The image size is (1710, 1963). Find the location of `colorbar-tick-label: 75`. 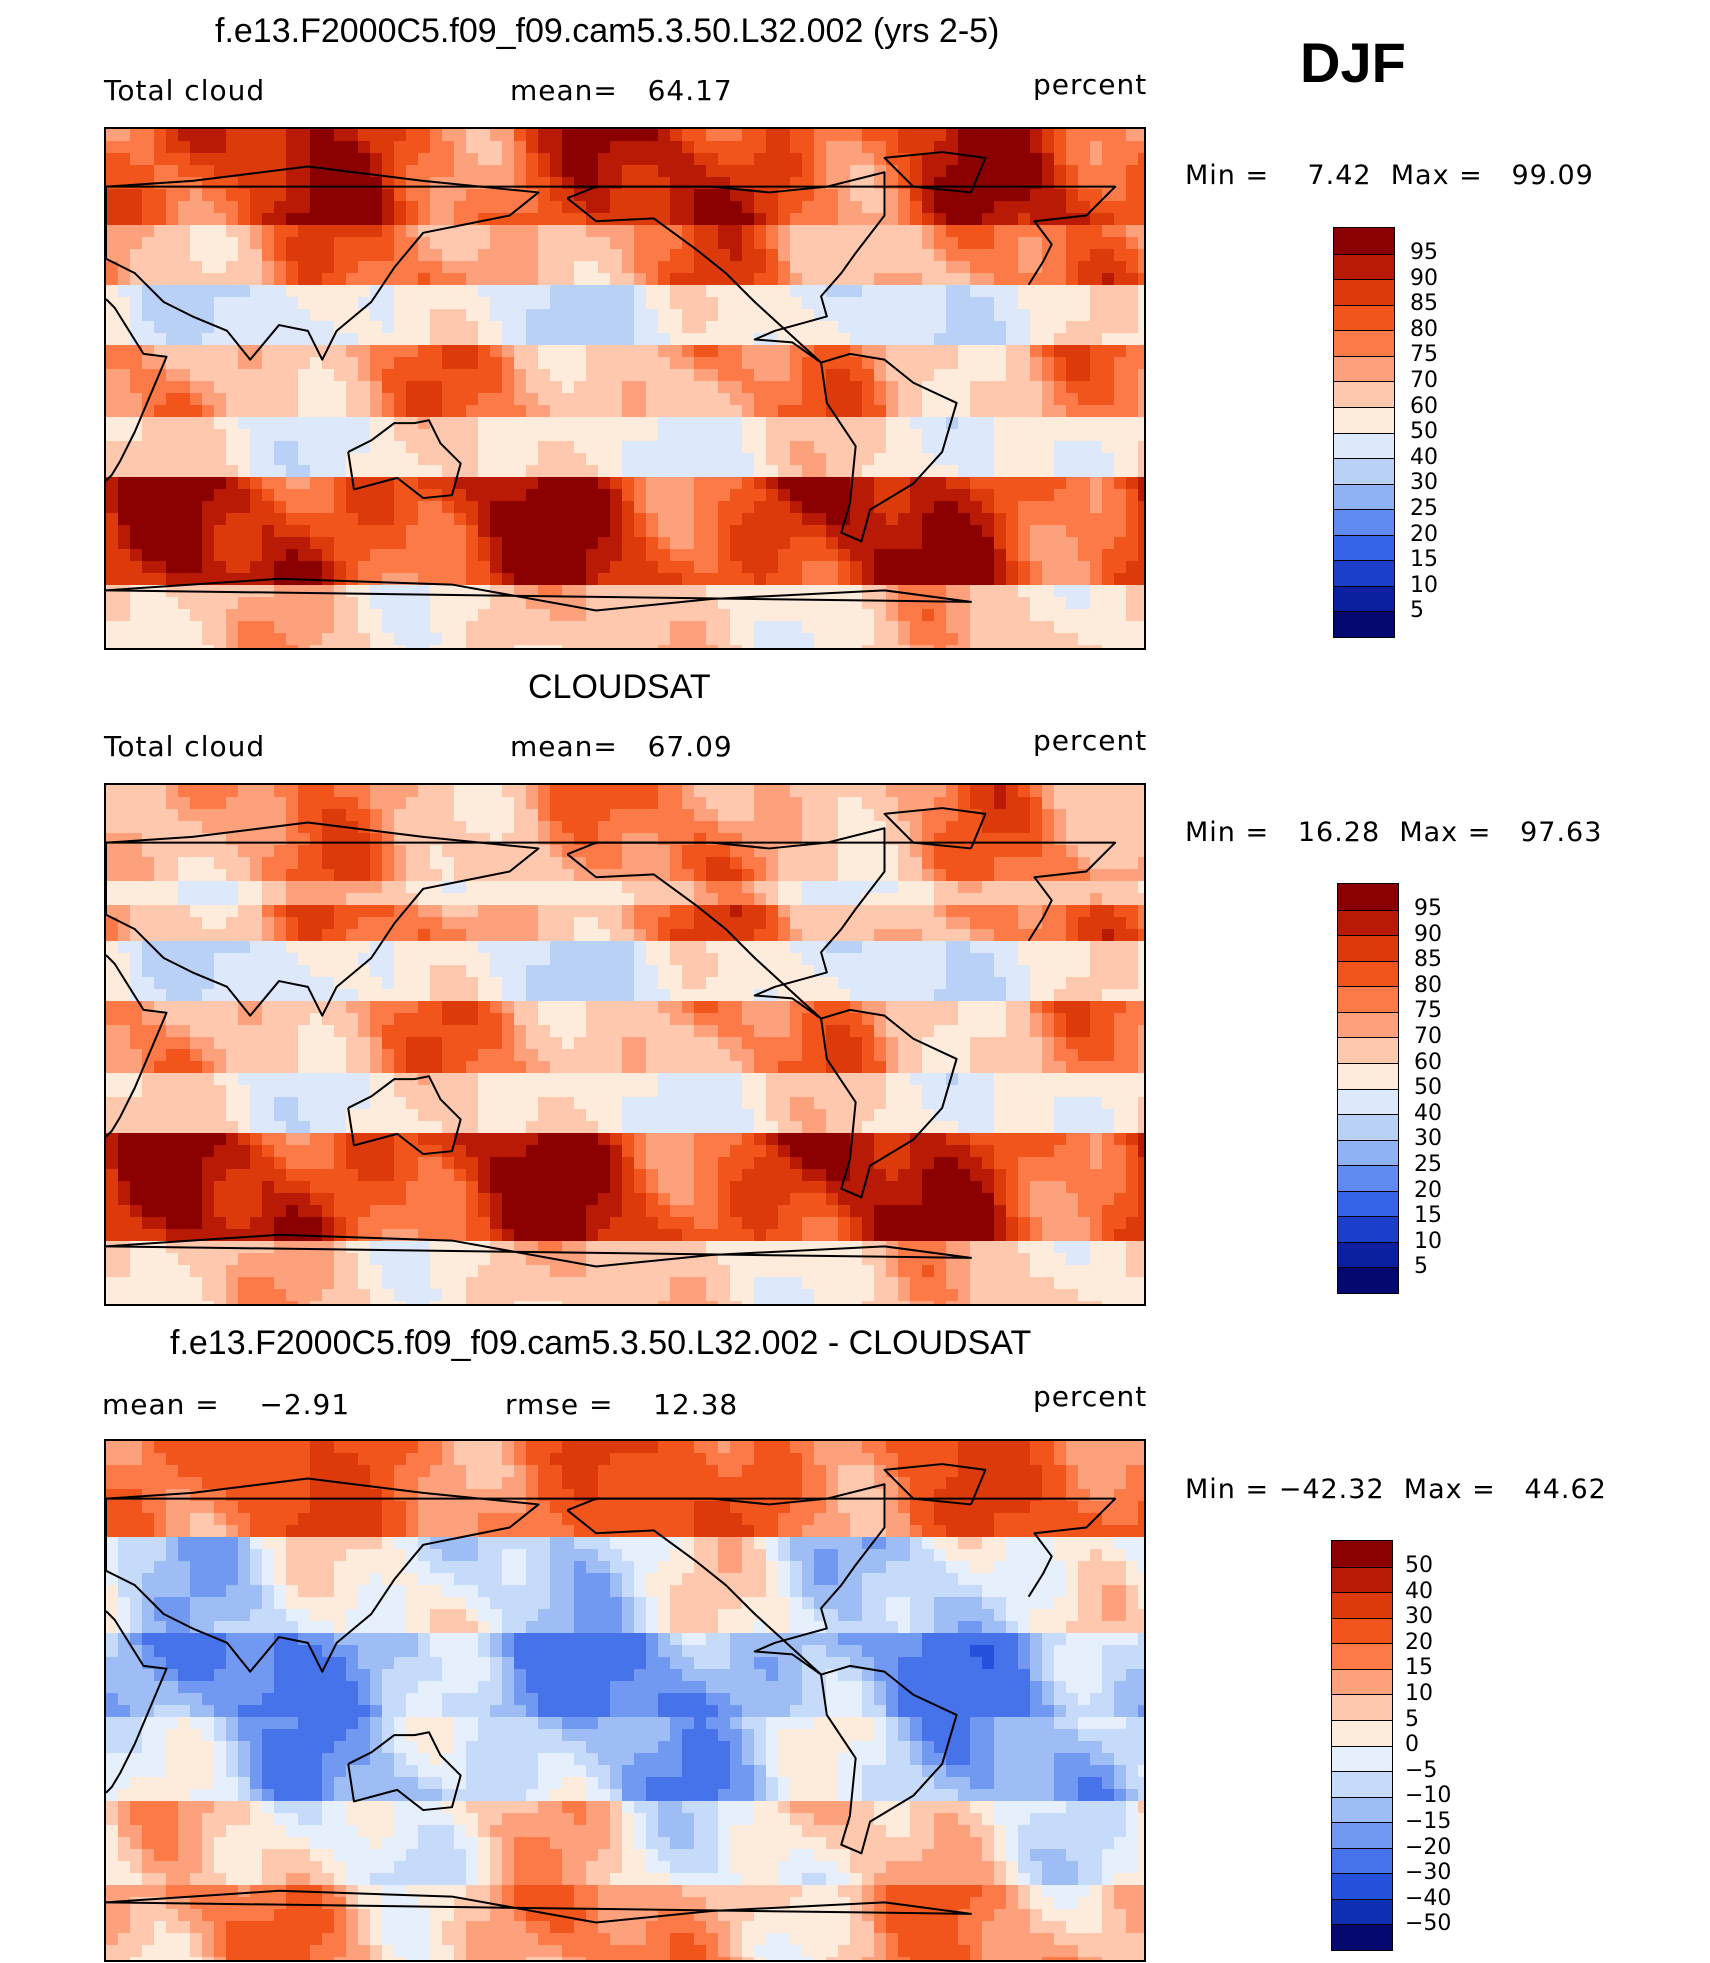

colorbar-tick-label: 75 is located at coordinates (1424, 355).